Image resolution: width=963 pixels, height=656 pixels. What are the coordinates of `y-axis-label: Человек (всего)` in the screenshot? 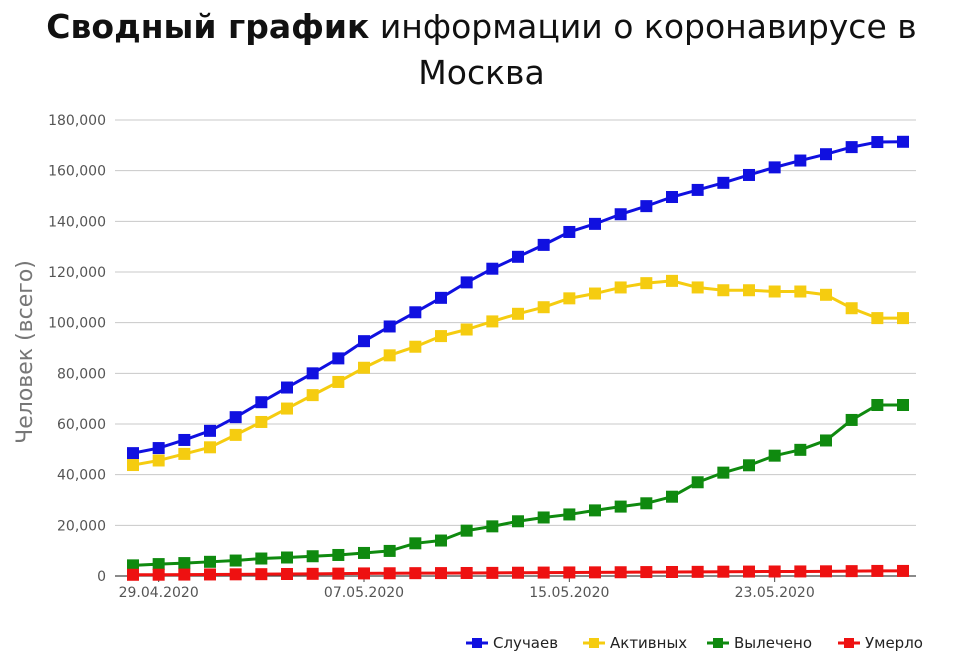 It's located at (25, 352).